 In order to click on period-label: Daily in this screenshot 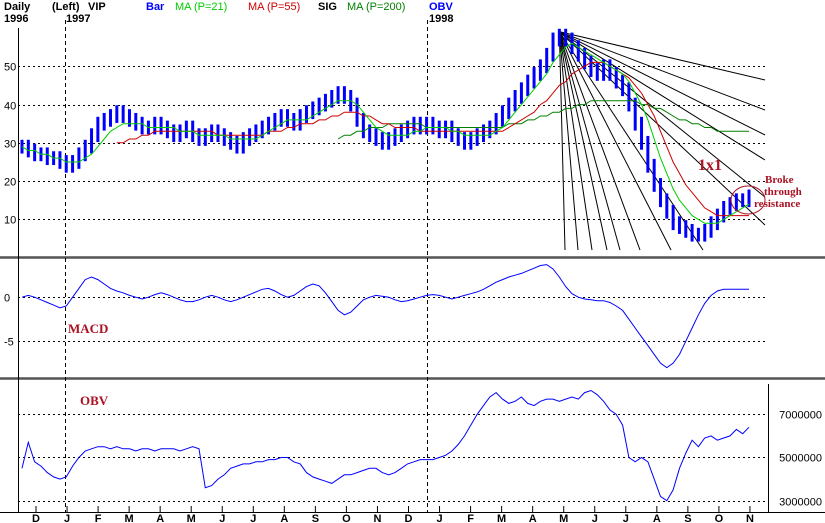, I will do `click(17, 7)`.